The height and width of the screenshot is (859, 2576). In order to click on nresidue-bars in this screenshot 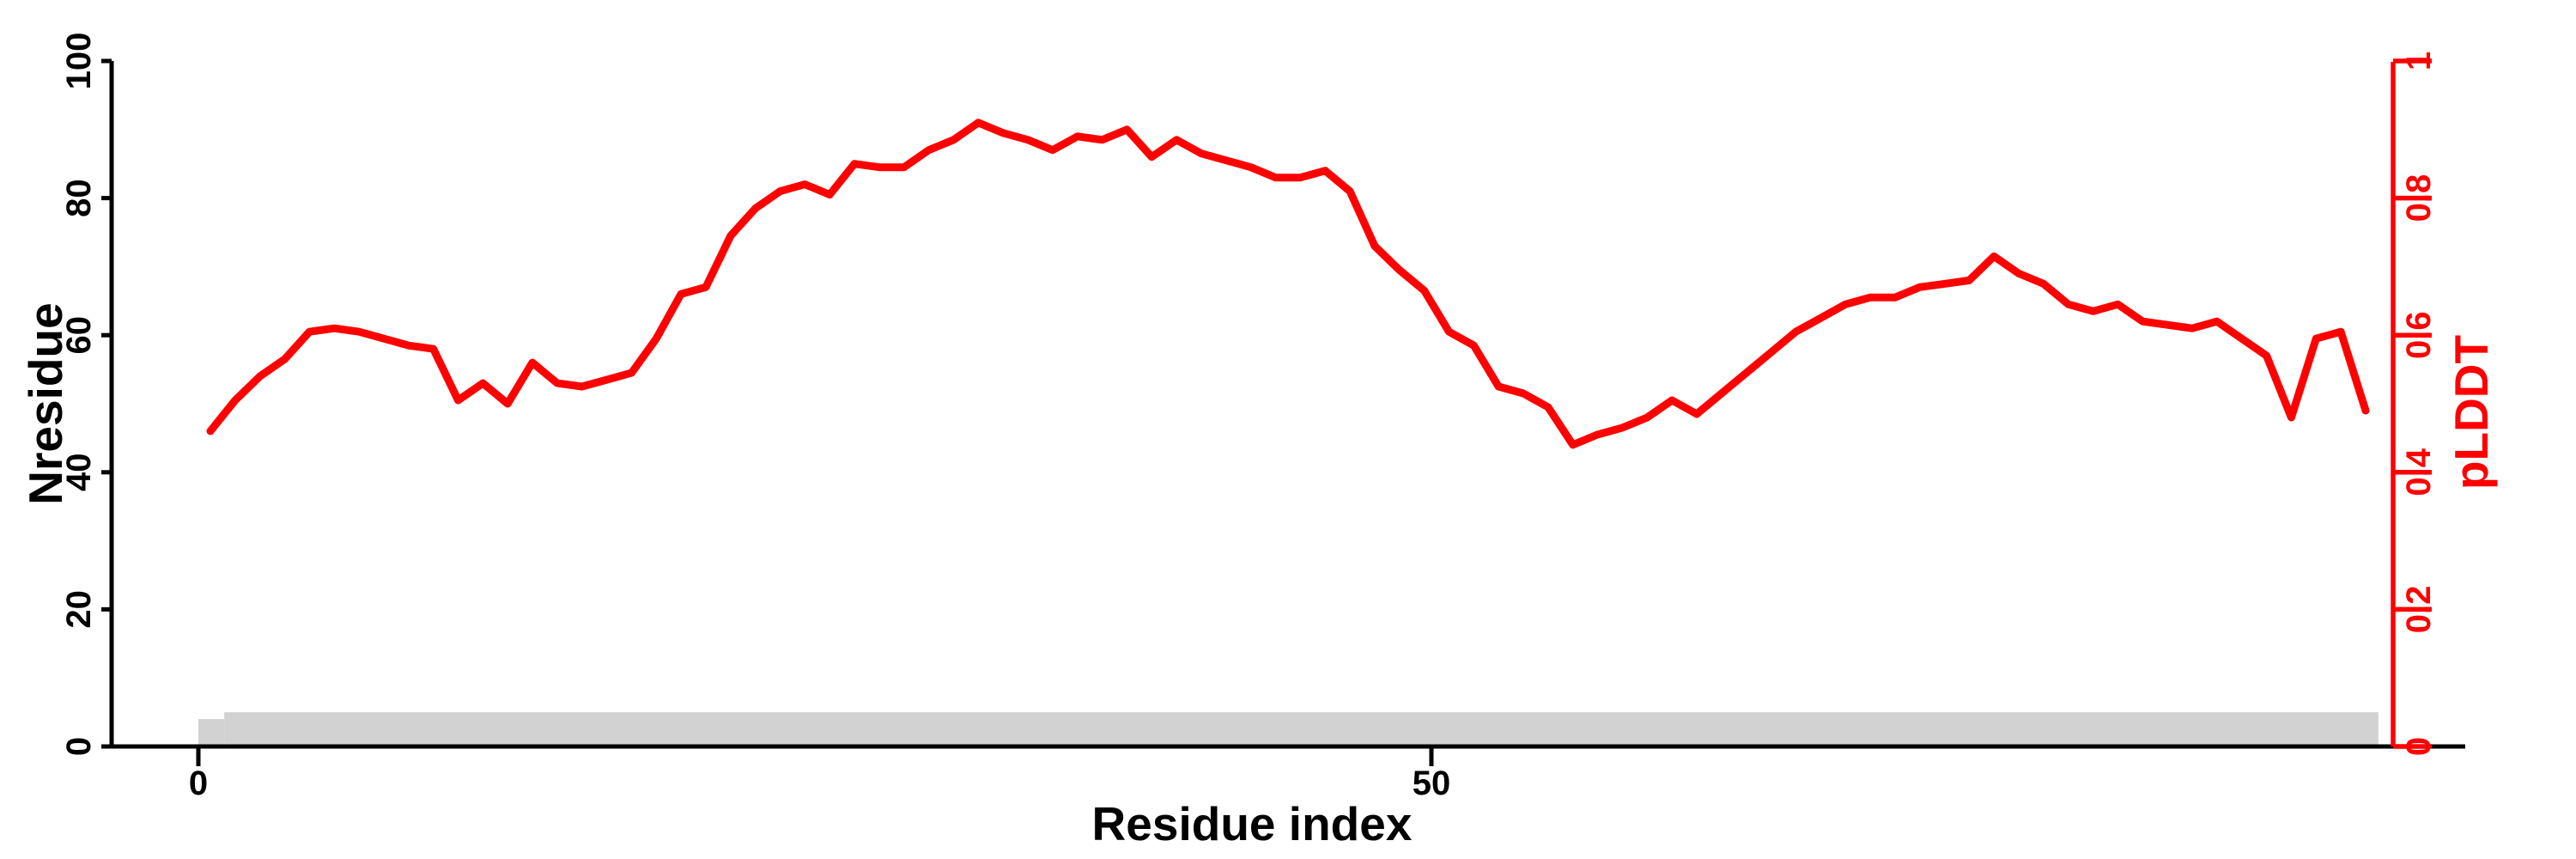, I will do `click(1288, 729)`.